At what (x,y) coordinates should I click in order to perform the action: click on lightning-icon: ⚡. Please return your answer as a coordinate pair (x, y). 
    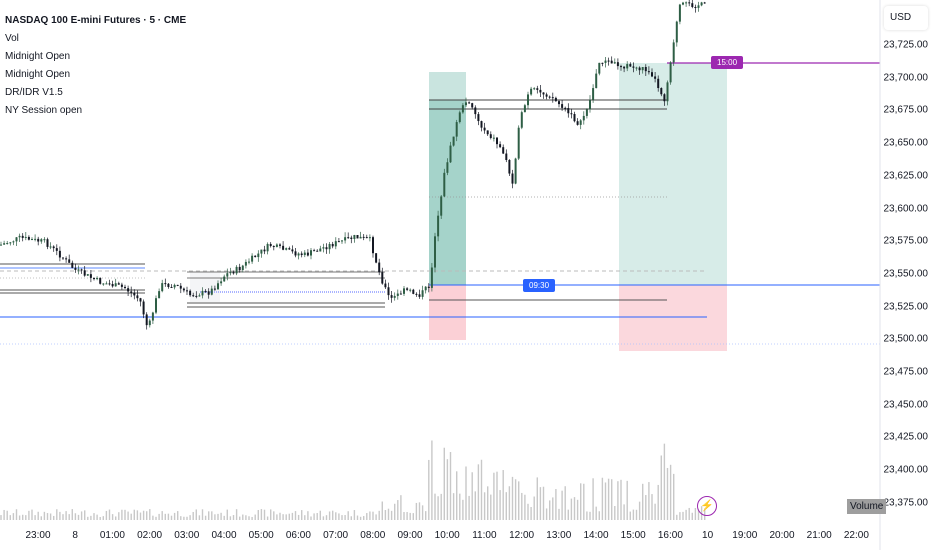
    Looking at the image, I should click on (707, 506).